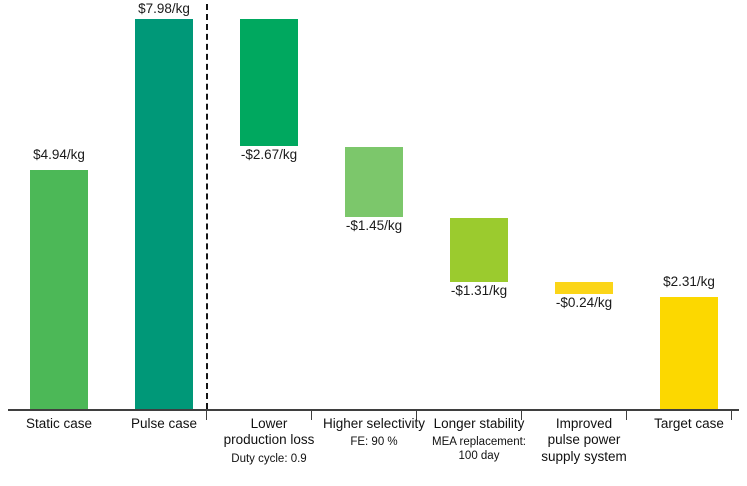 This screenshot has height=486, width=747. Describe the element at coordinates (584, 302) in the screenshot. I see `value-label-improved-pulse-power: -$0.24/kg` at that location.